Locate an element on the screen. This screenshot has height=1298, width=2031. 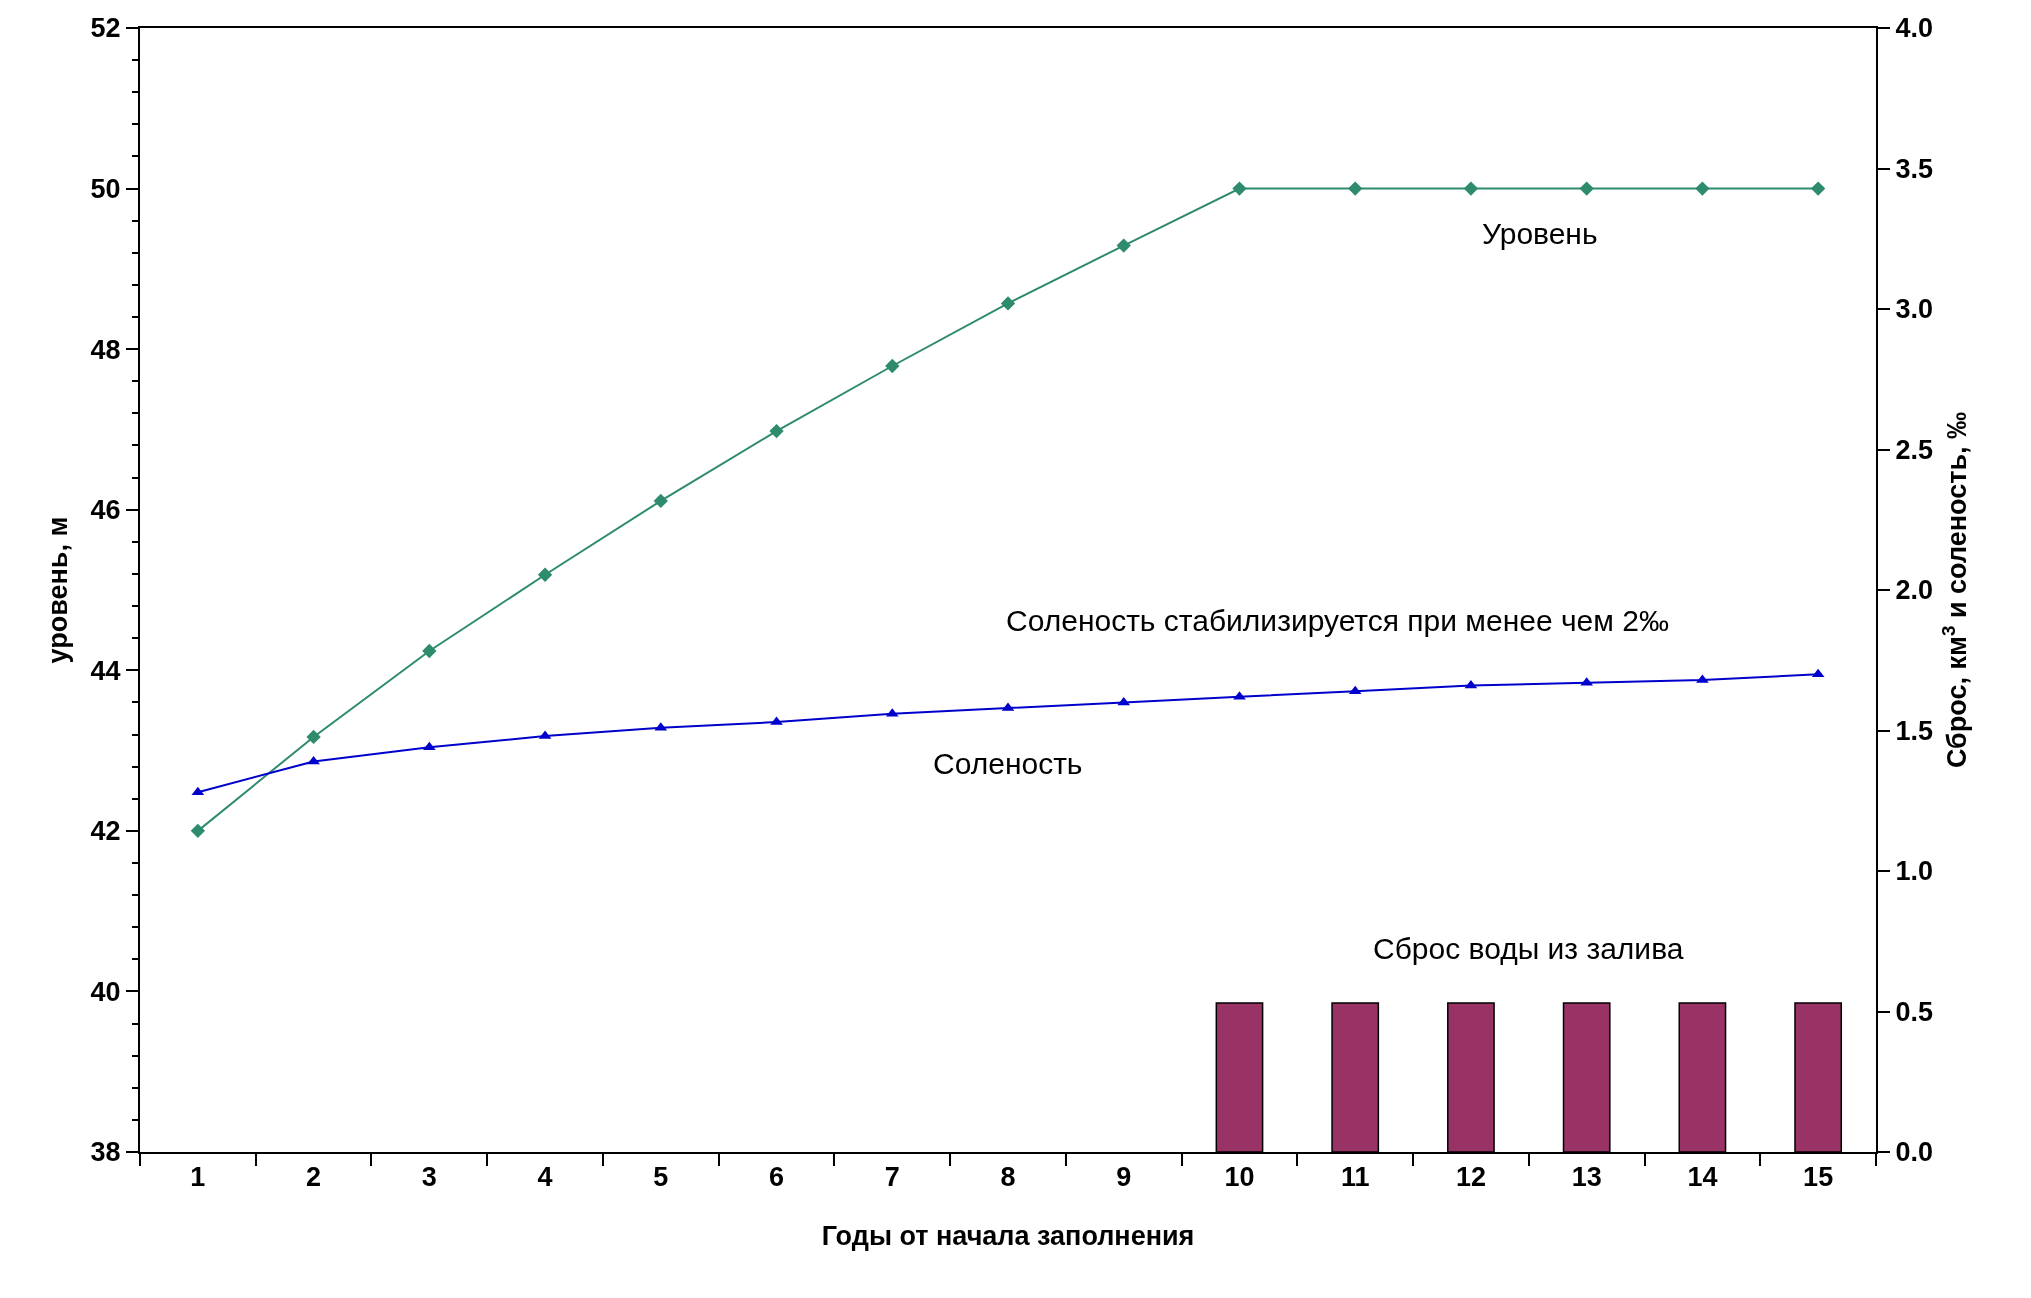
series-label: Соленость is located at coordinates (1008, 763).